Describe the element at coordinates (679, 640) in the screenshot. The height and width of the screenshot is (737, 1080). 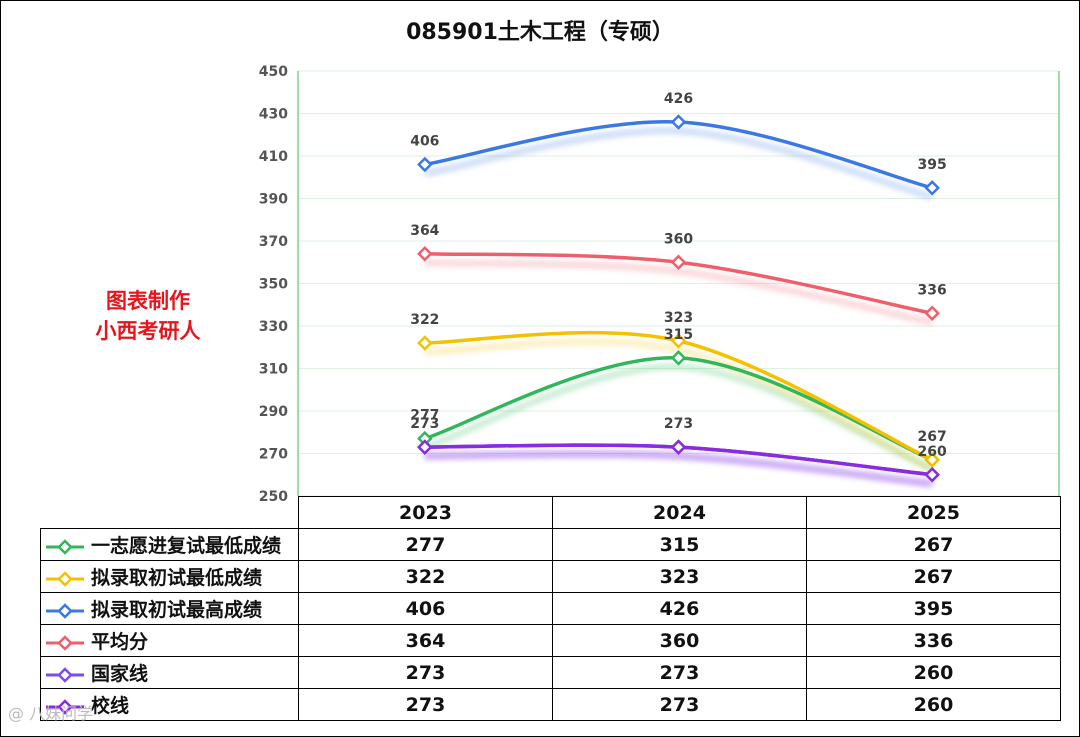
I see `table-cell: 360` at that location.